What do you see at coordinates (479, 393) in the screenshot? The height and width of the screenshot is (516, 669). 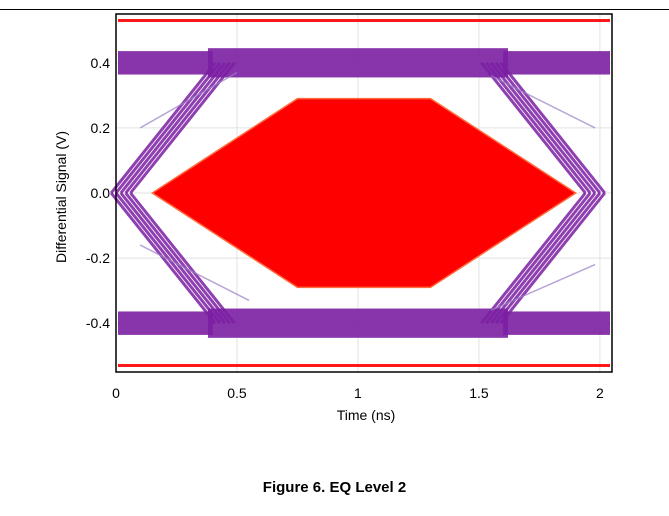 I see `x-tick-label: 1.5` at bounding box center [479, 393].